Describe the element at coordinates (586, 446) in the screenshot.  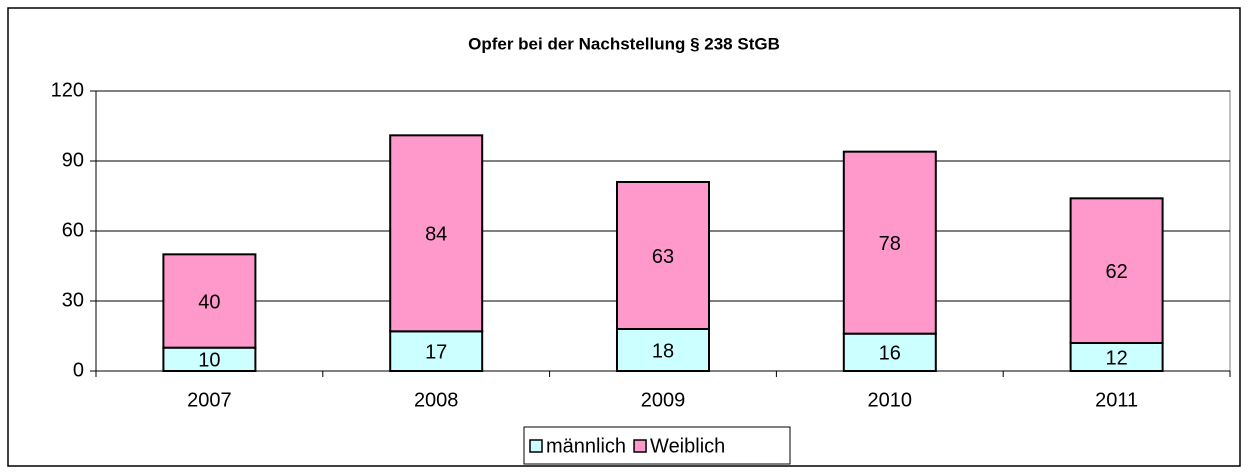
I see `legend-label: männlich` at that location.